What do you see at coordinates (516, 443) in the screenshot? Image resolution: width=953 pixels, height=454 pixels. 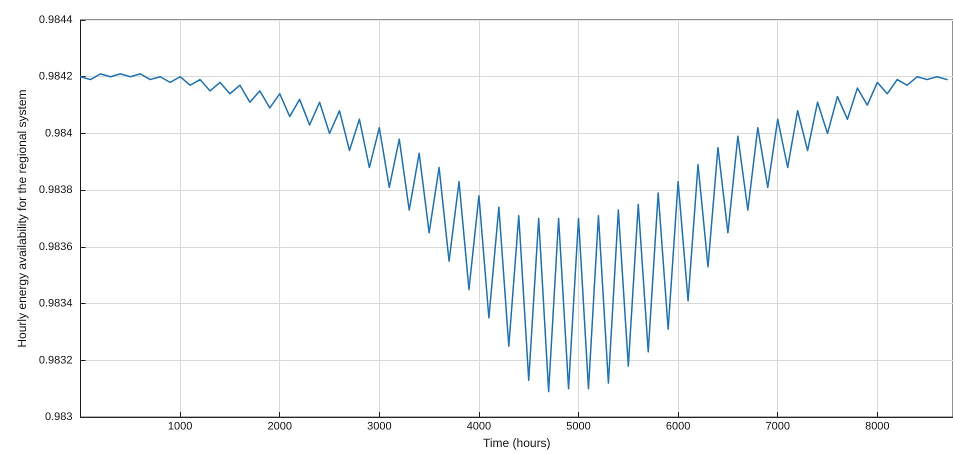 I see `x-axis-title: Time (hours)` at bounding box center [516, 443].